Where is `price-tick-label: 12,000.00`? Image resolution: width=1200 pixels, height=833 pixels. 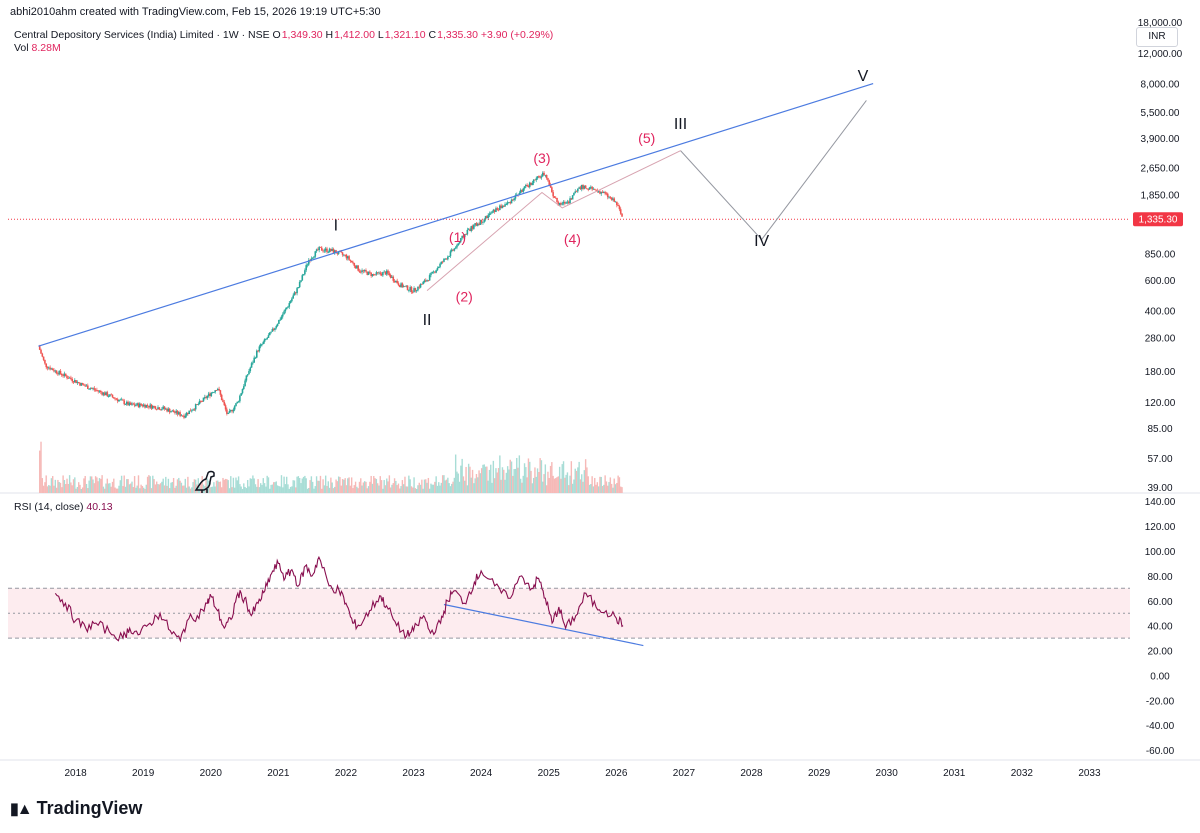 price-tick-label: 12,000.00 is located at coordinates (1160, 54).